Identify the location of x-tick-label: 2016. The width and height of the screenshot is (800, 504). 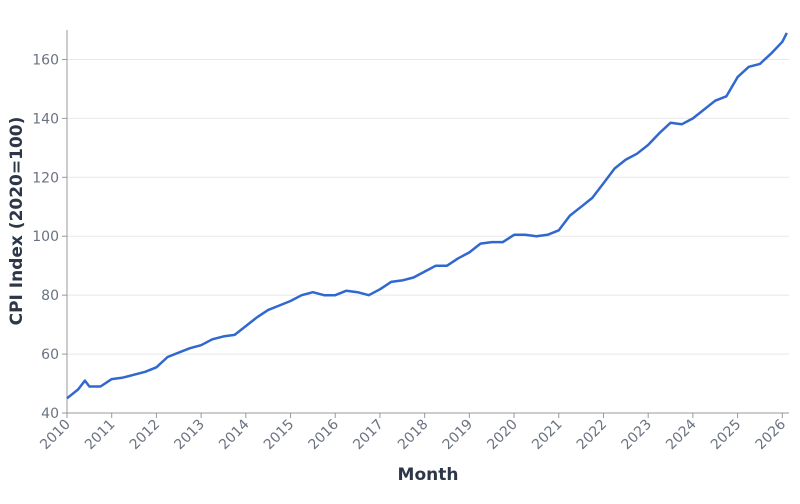
(324, 434).